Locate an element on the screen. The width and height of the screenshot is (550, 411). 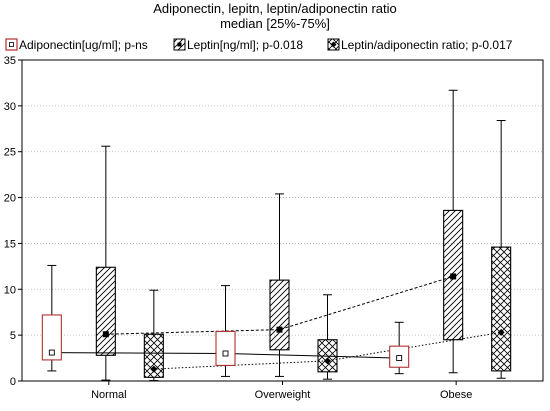
y-tick-label-20: 20 is located at coordinates (10, 199).